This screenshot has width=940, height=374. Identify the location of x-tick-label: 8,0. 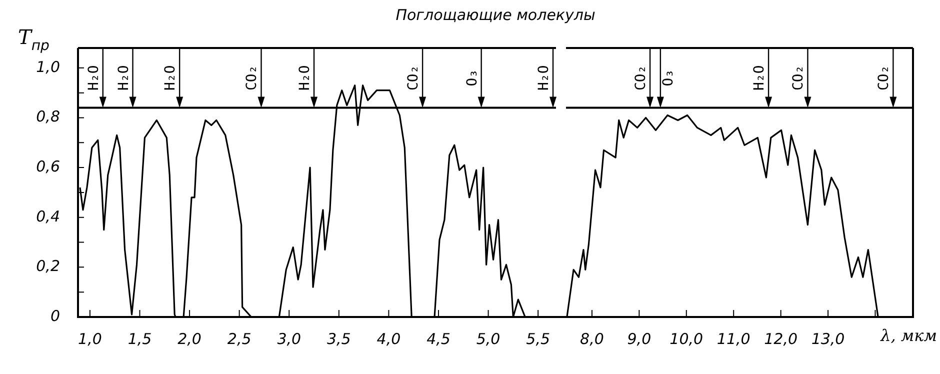
(592, 339).